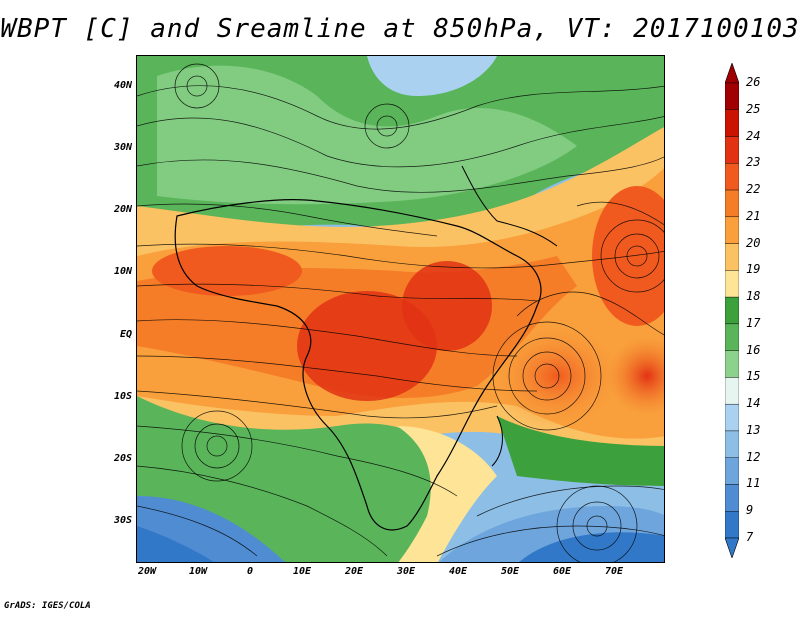  What do you see at coordinates (753, 483) in the screenshot?
I see `colorbar-label: 11` at bounding box center [753, 483].